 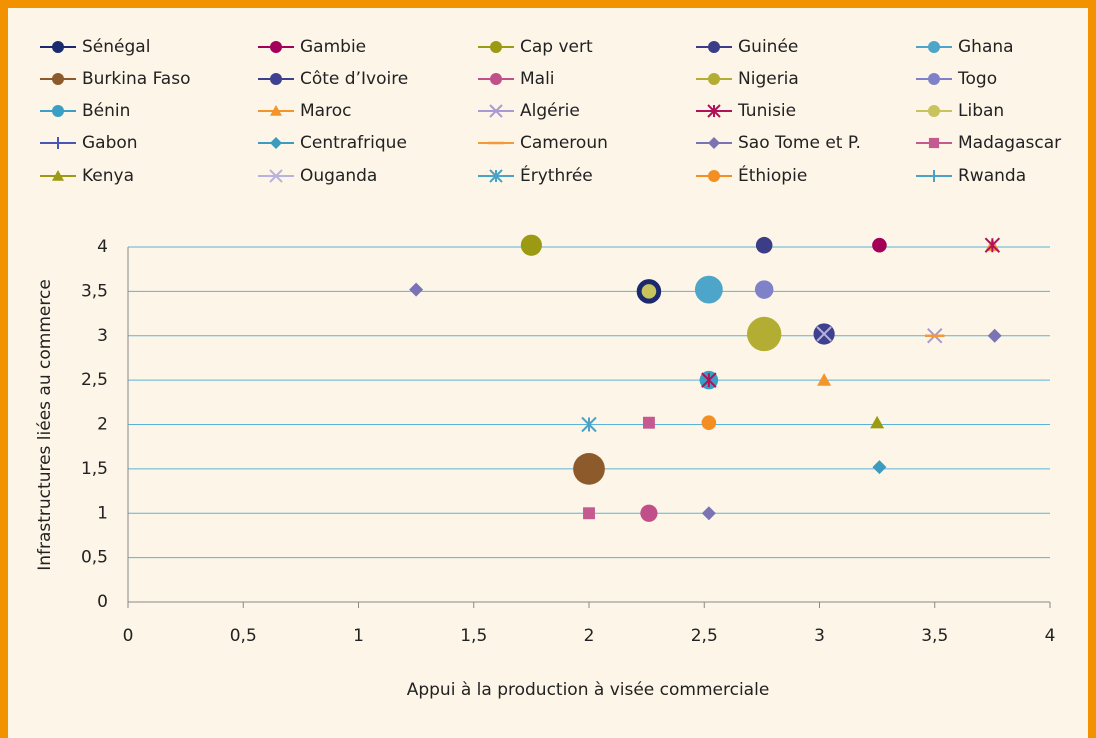 I want to click on legend-item: Togo, so click(x=956, y=79).